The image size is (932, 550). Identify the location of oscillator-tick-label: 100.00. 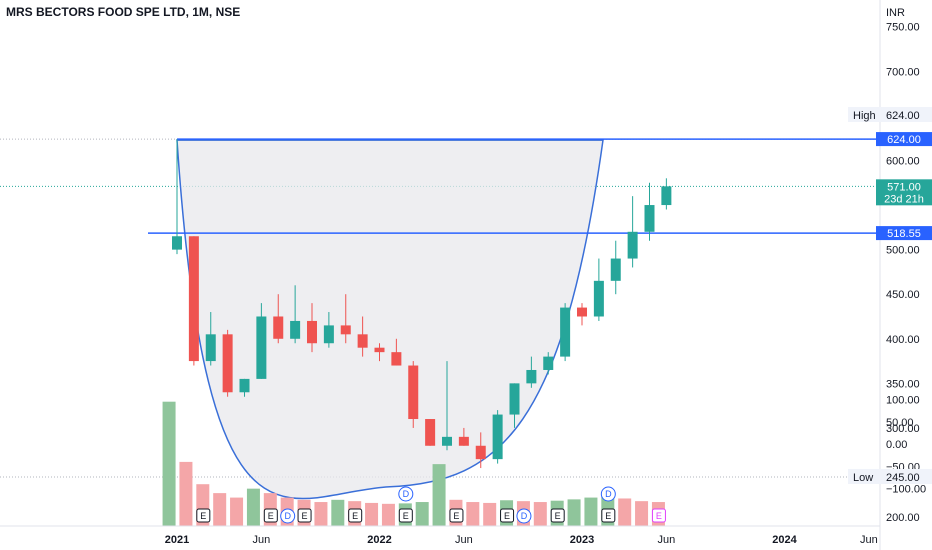
(903, 400).